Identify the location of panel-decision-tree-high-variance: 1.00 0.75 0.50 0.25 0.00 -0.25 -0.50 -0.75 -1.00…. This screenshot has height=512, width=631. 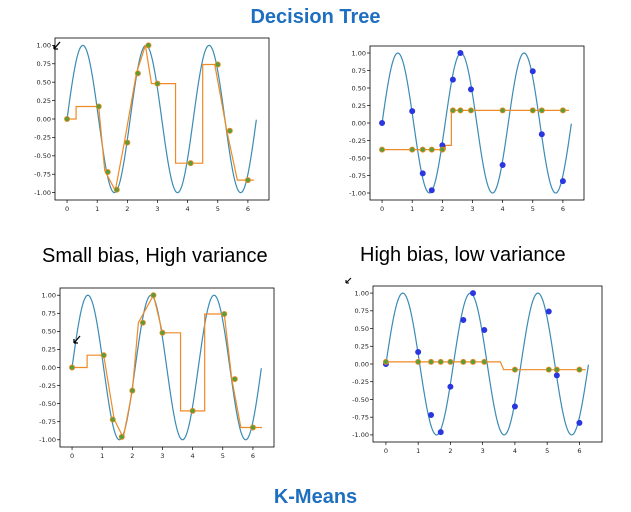
(150, 126).